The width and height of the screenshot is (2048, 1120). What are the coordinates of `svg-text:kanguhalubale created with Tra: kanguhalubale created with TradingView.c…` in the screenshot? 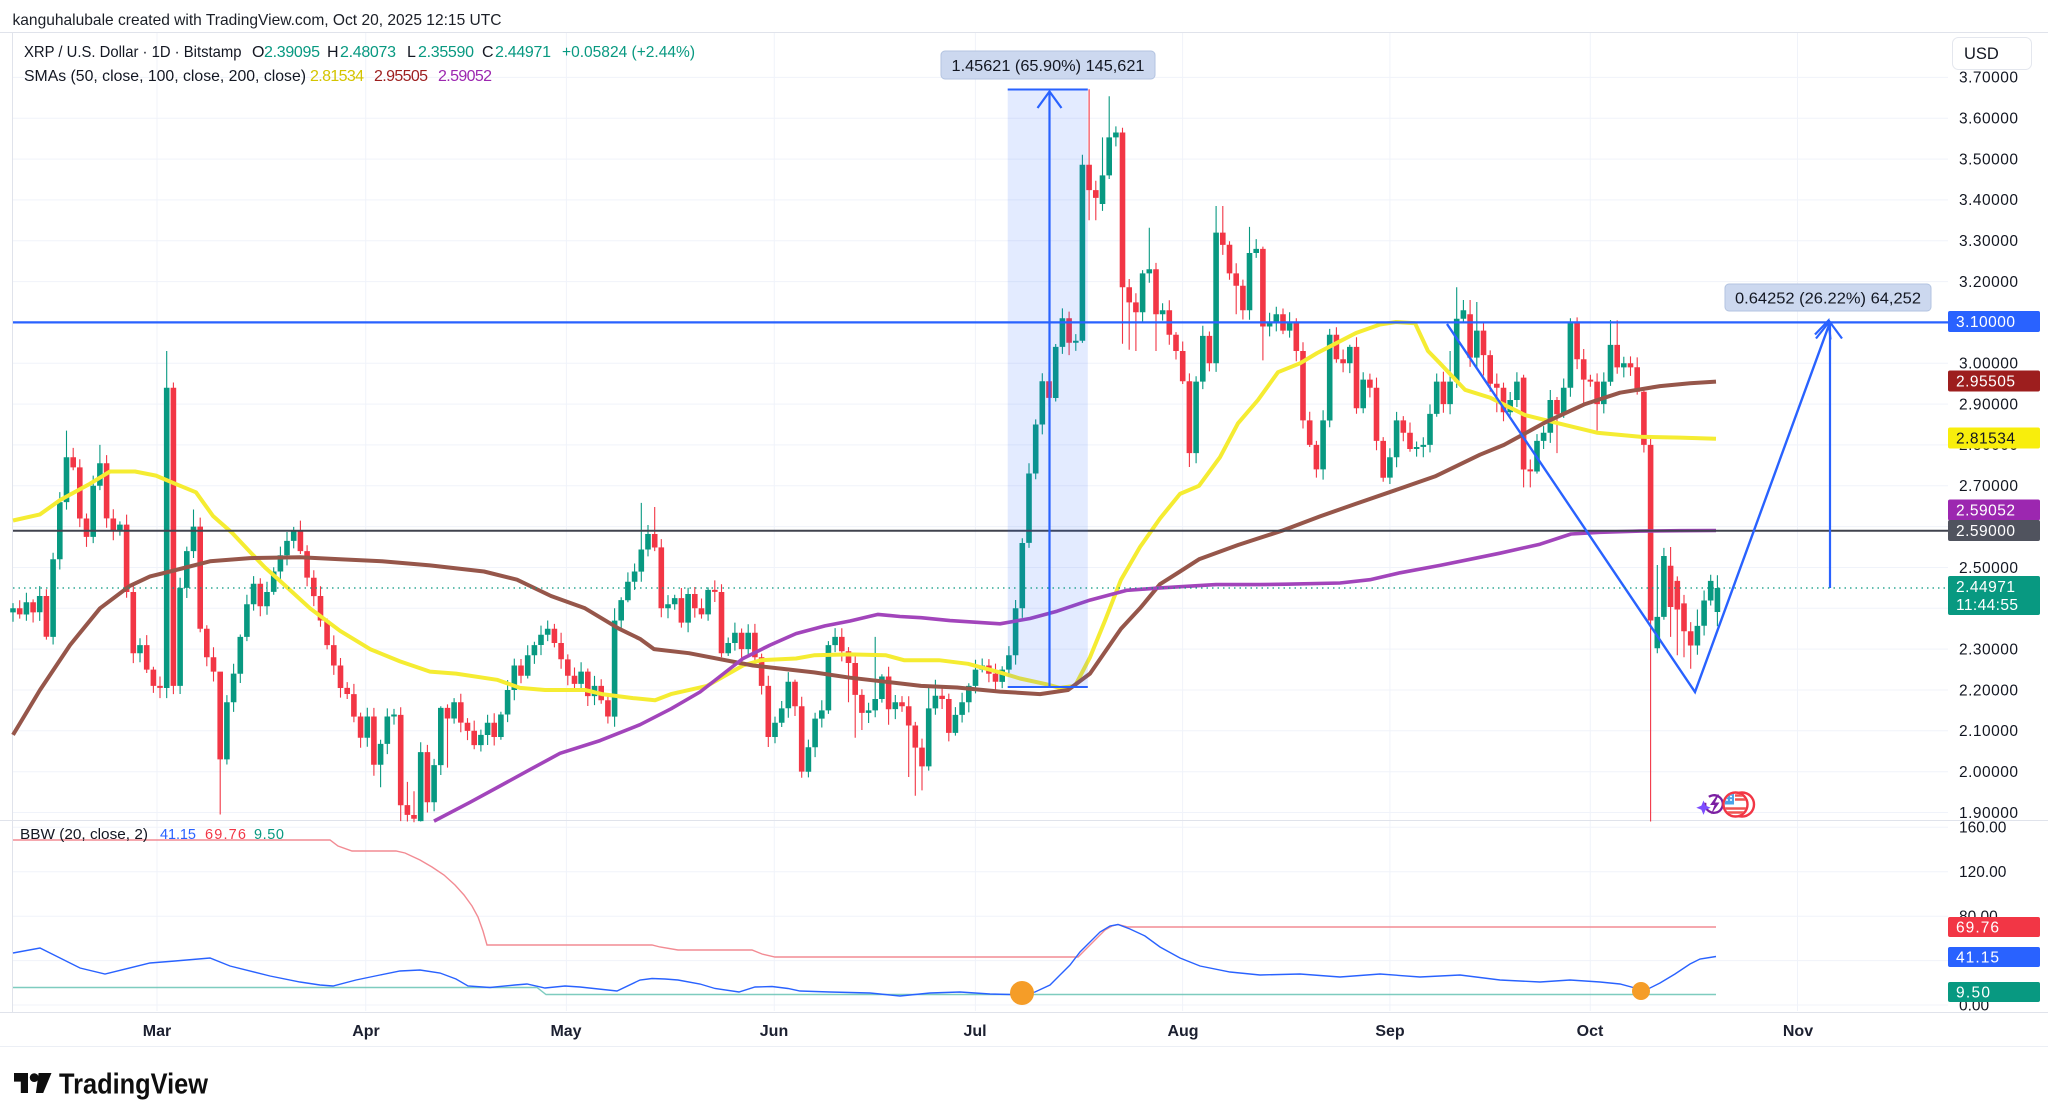 It's located at (257, 20).